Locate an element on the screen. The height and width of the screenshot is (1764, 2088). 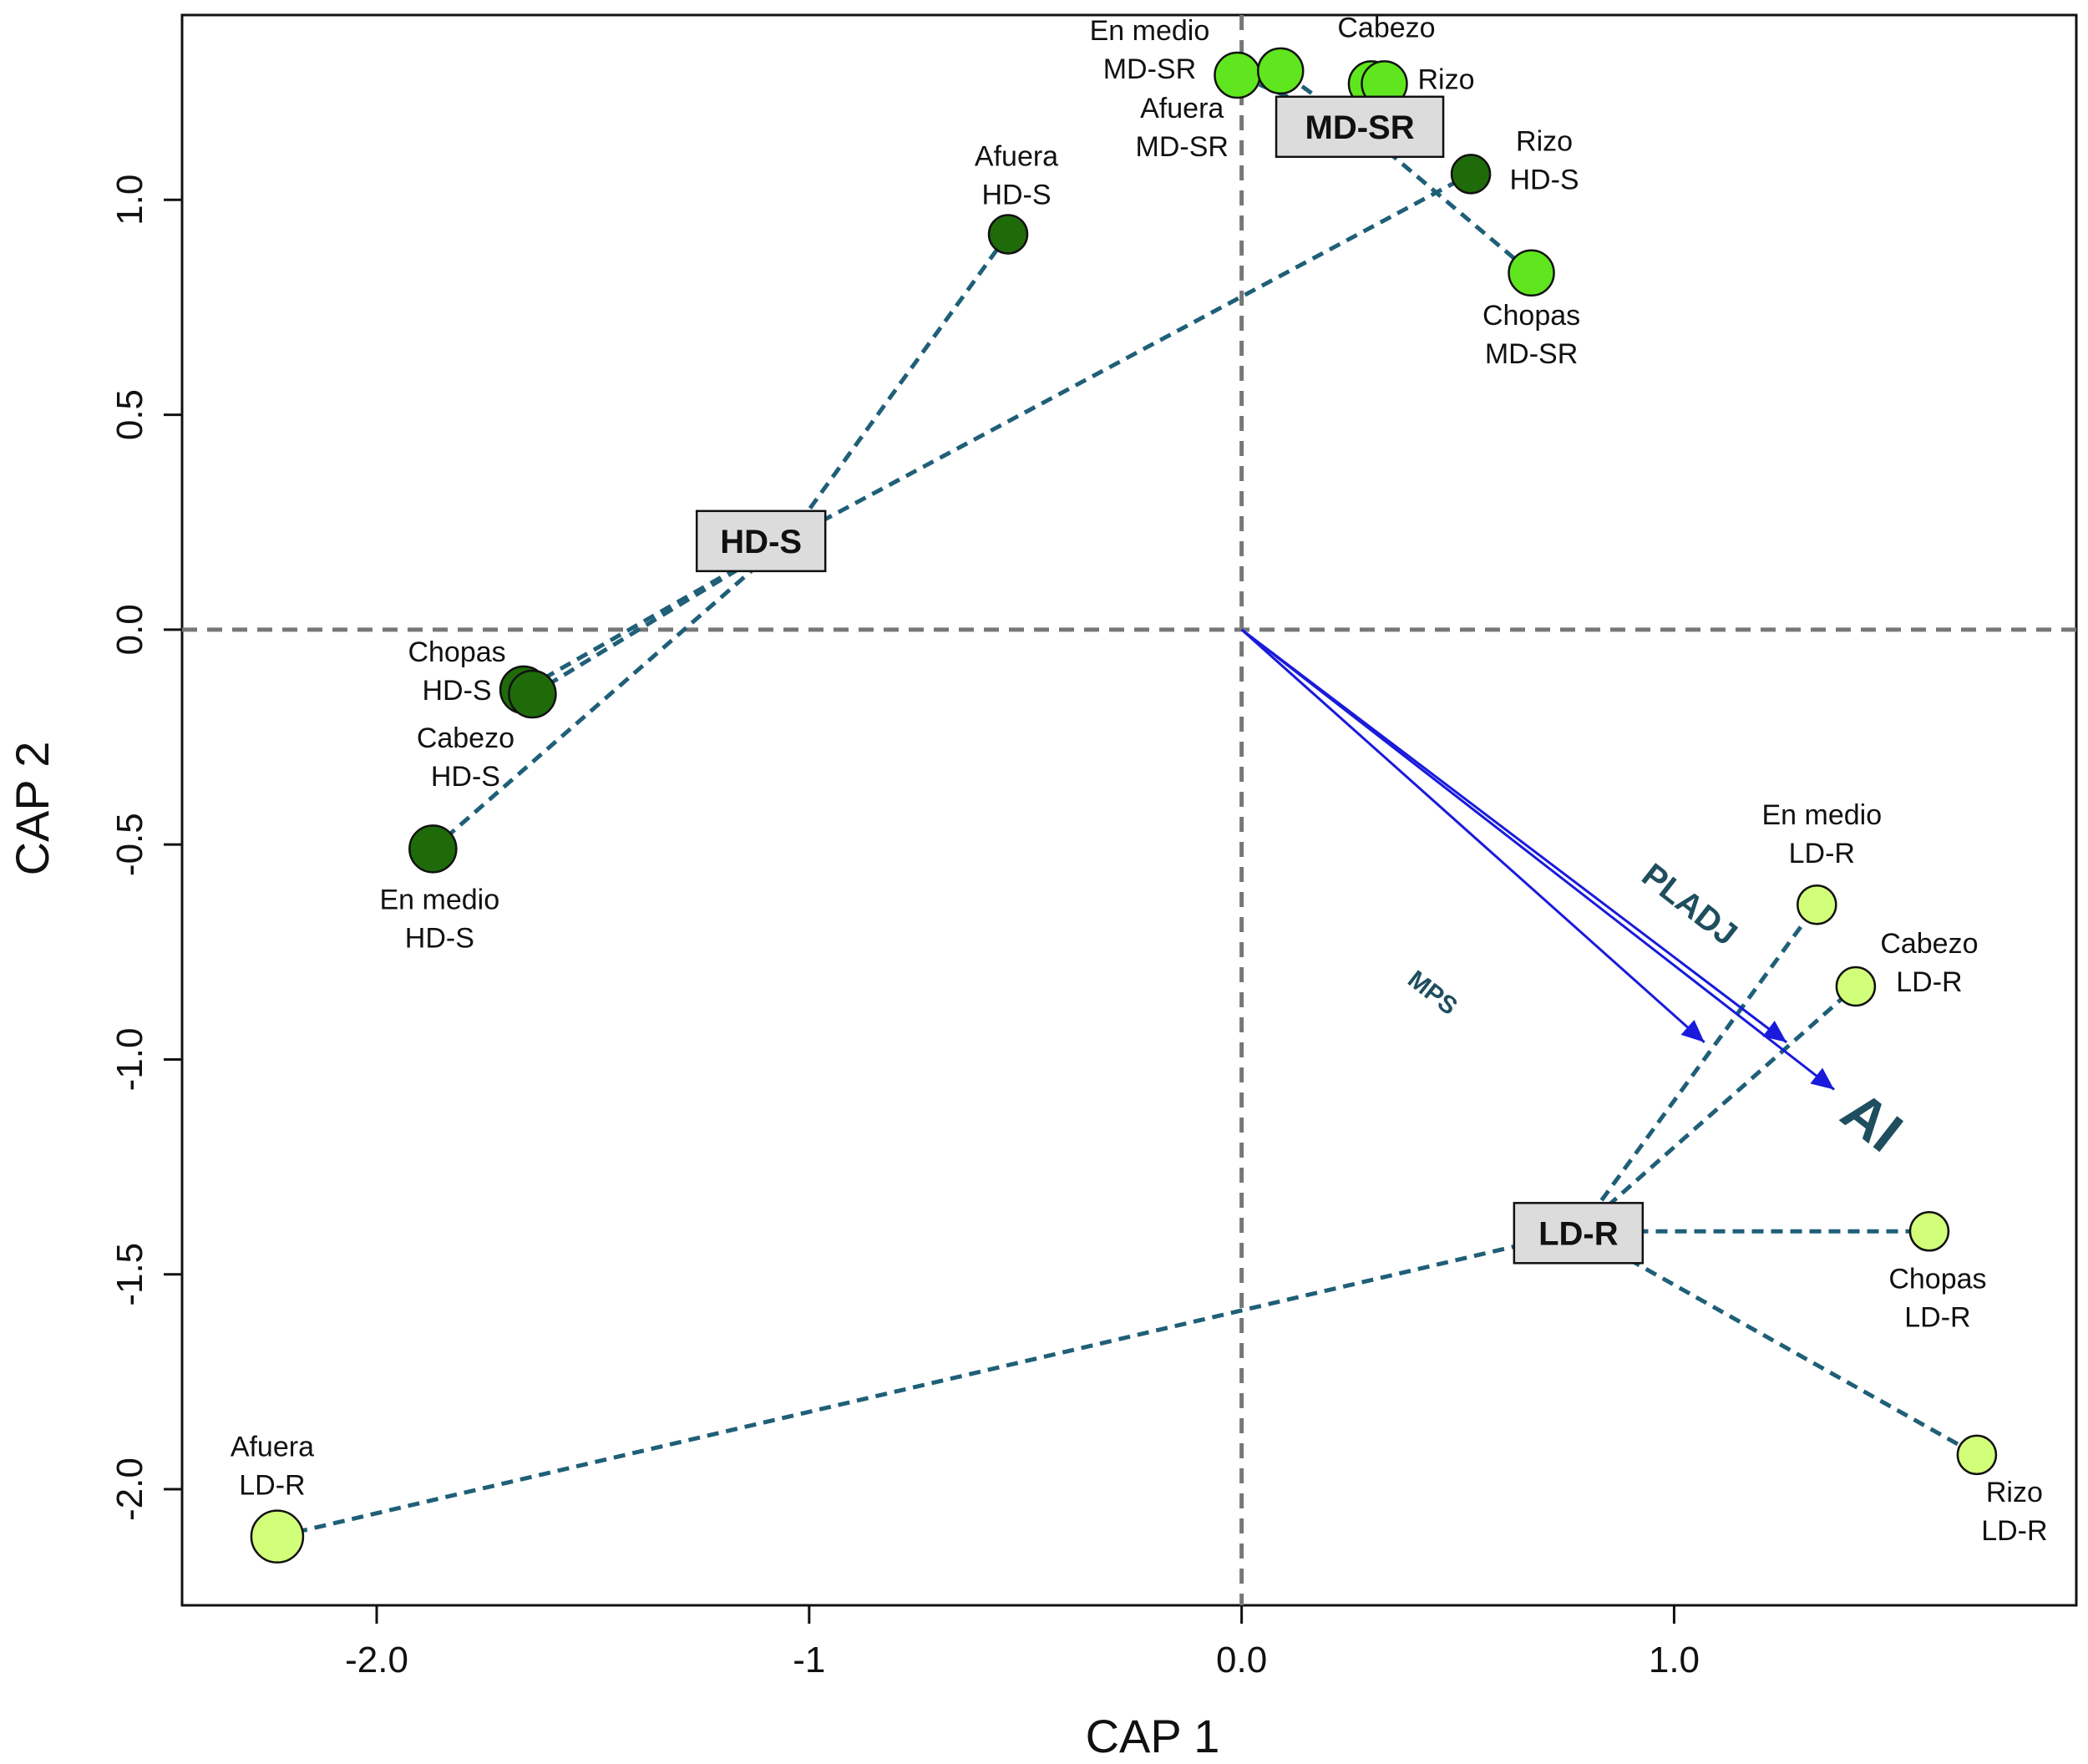
point-cabezo-hd-s is located at coordinates (533, 694).